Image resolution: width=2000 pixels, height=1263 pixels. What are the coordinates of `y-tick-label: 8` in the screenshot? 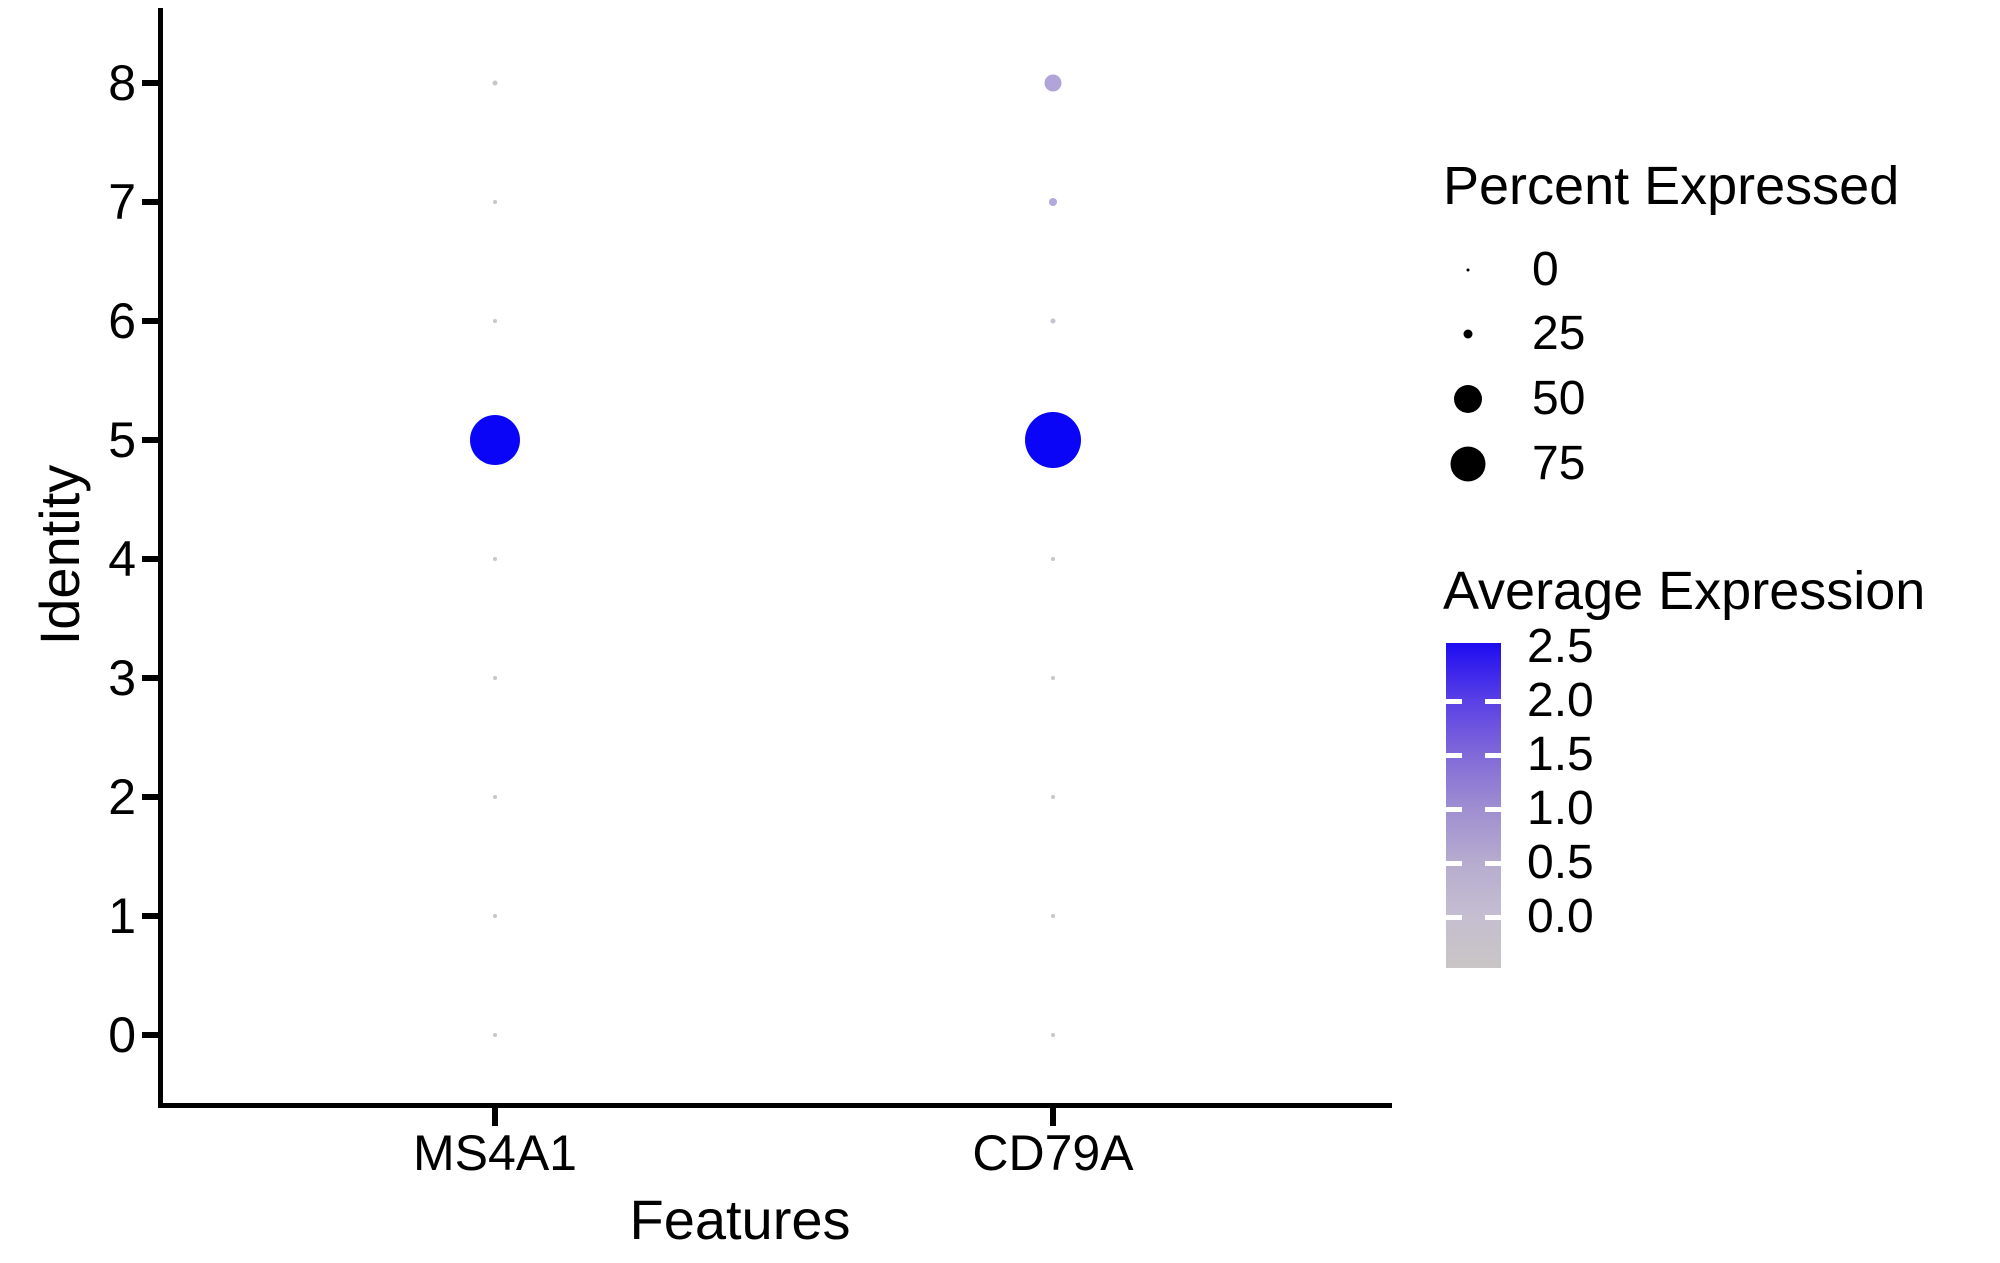 It's located at (122, 83).